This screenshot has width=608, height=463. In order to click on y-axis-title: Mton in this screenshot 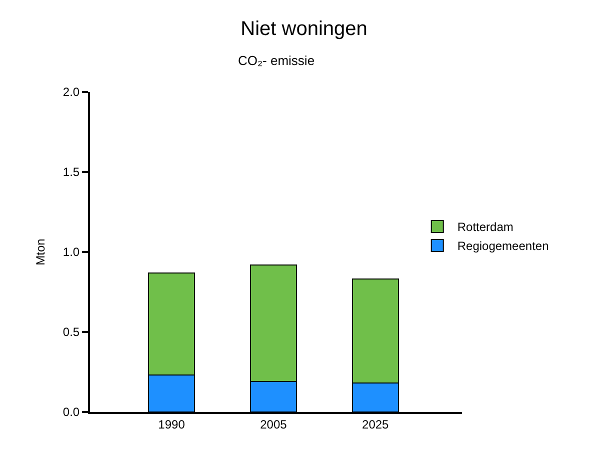, I will do `click(41, 252)`.